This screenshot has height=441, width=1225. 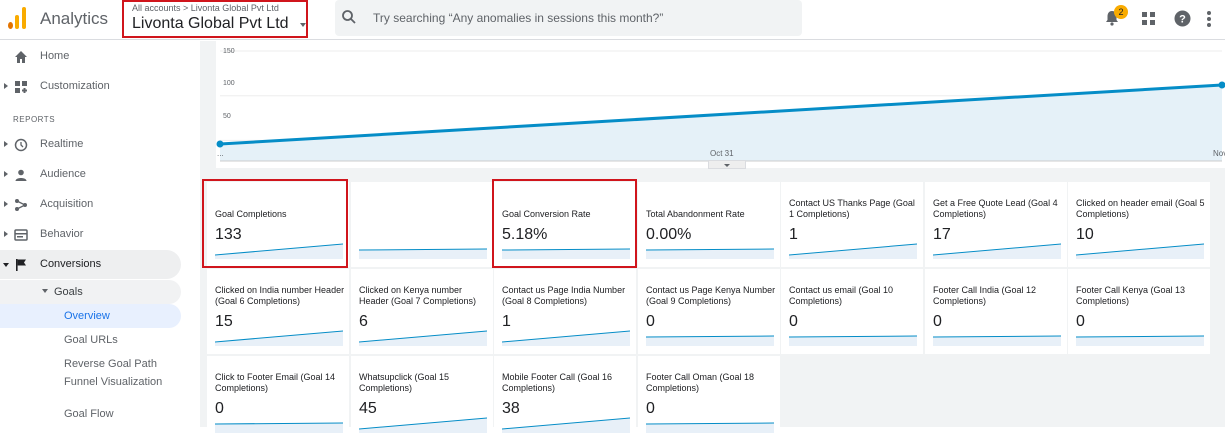 What do you see at coordinates (564, 223) in the screenshot?
I see `highlight-goal-conversion-rate` at bounding box center [564, 223].